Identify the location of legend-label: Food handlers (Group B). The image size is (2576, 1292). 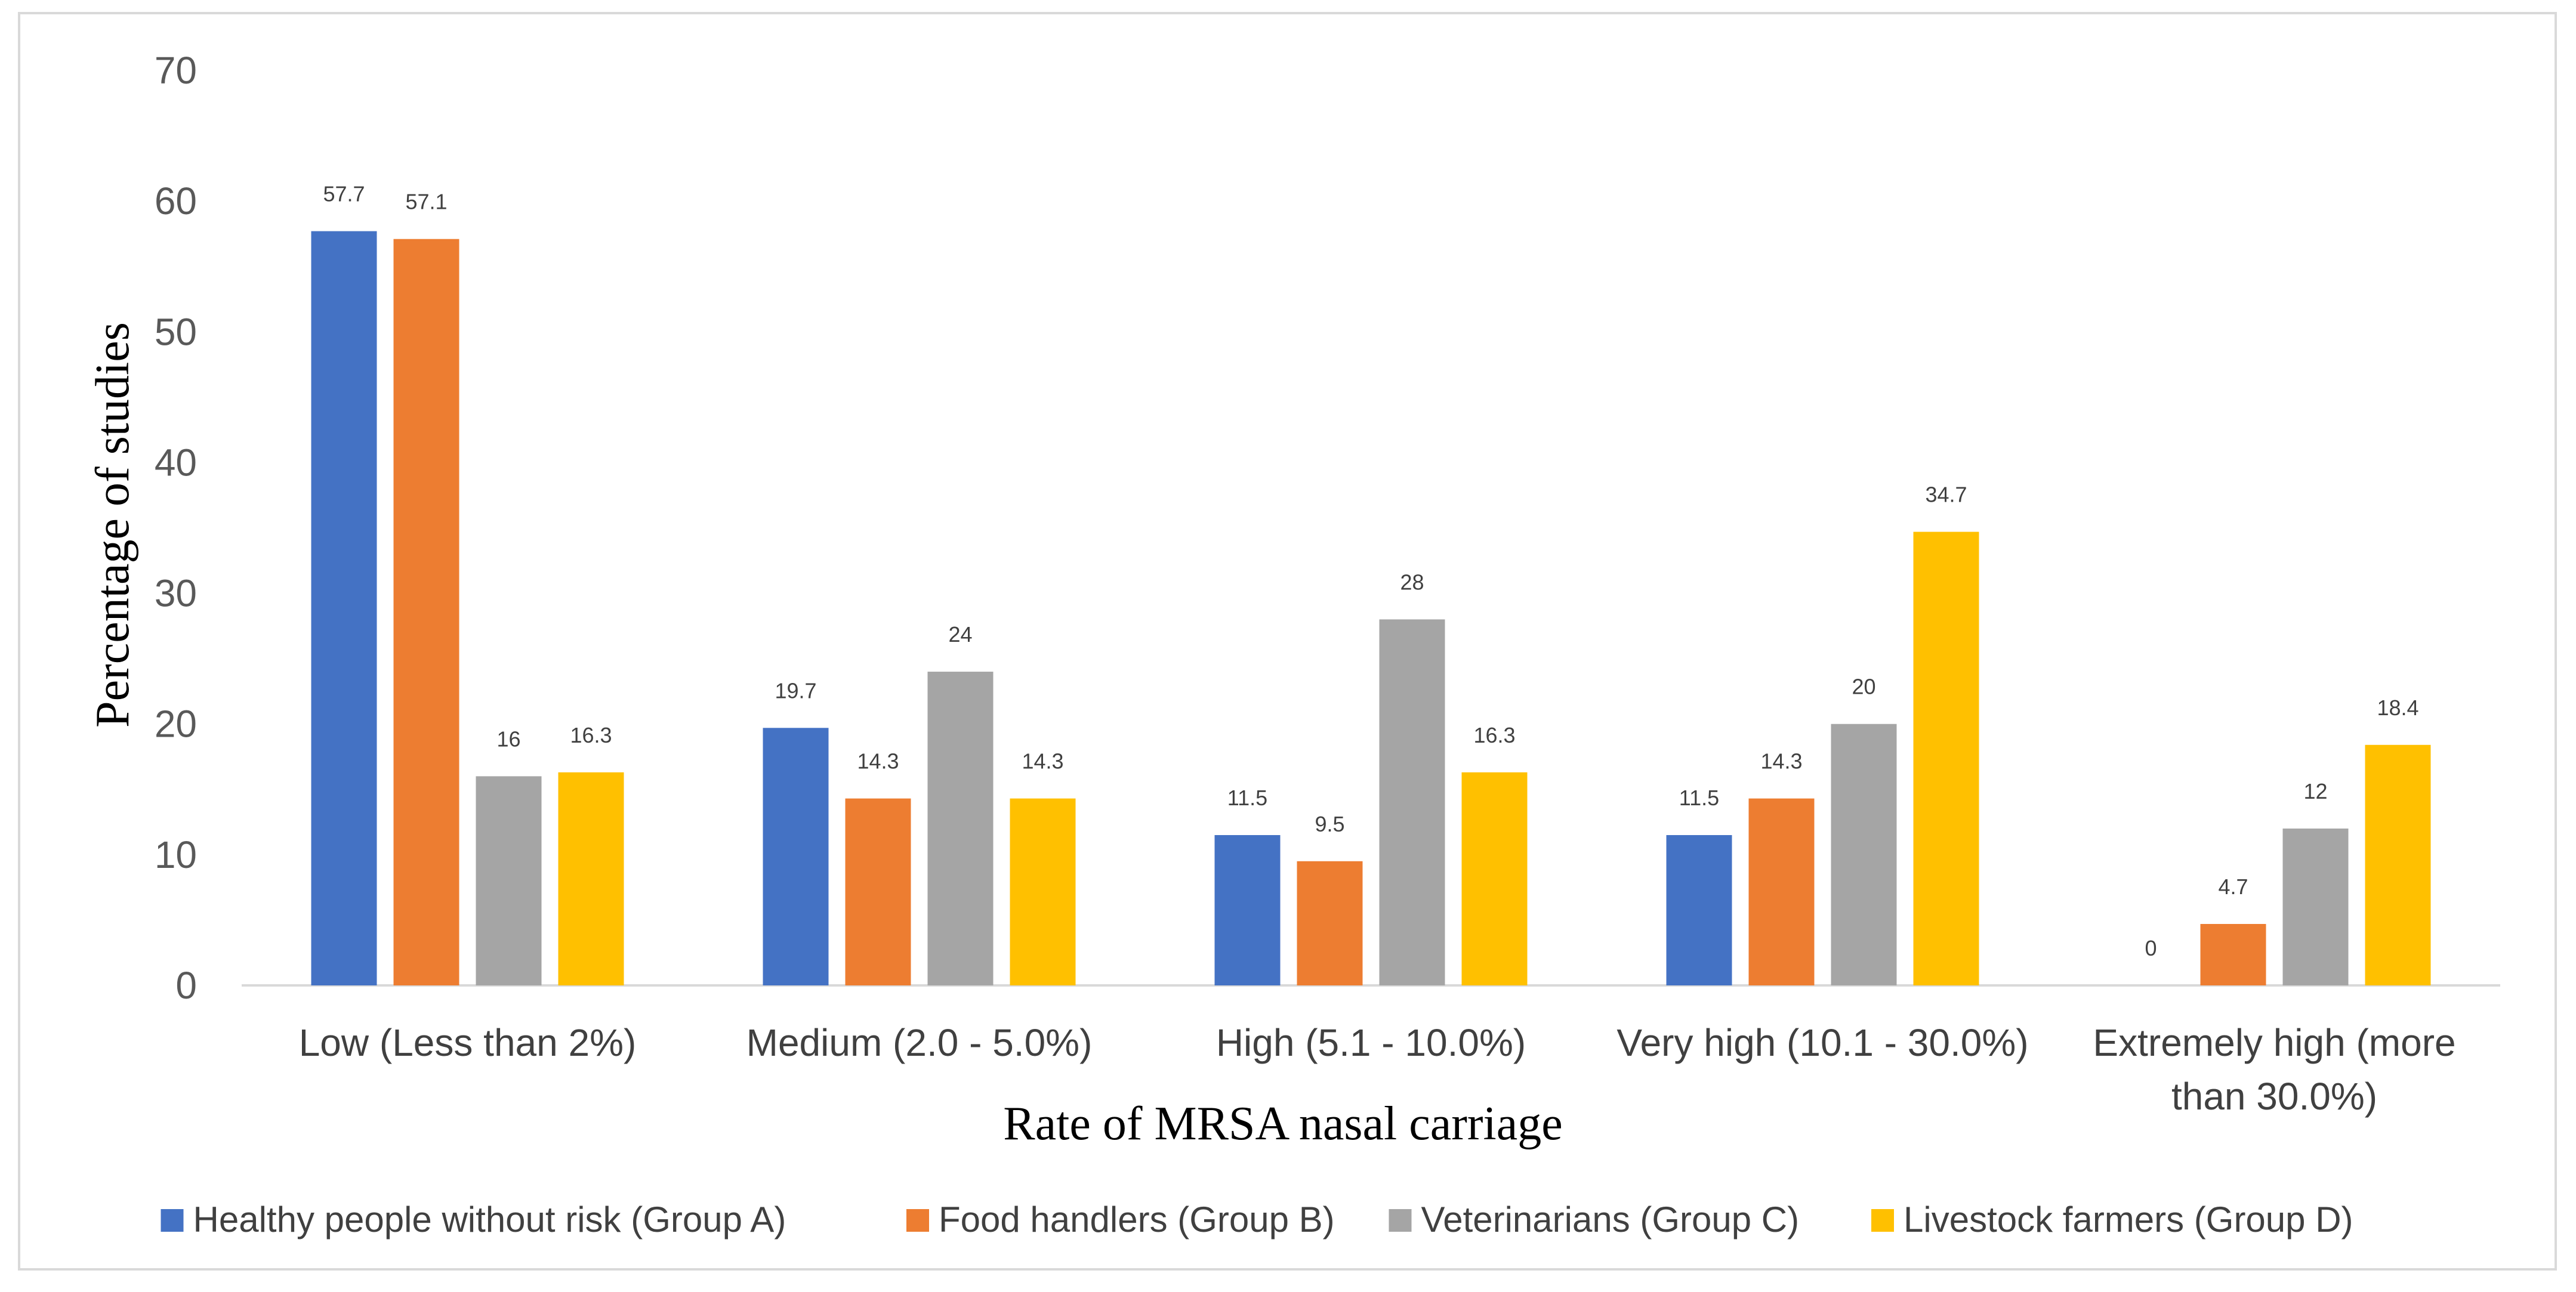
(1137, 1220).